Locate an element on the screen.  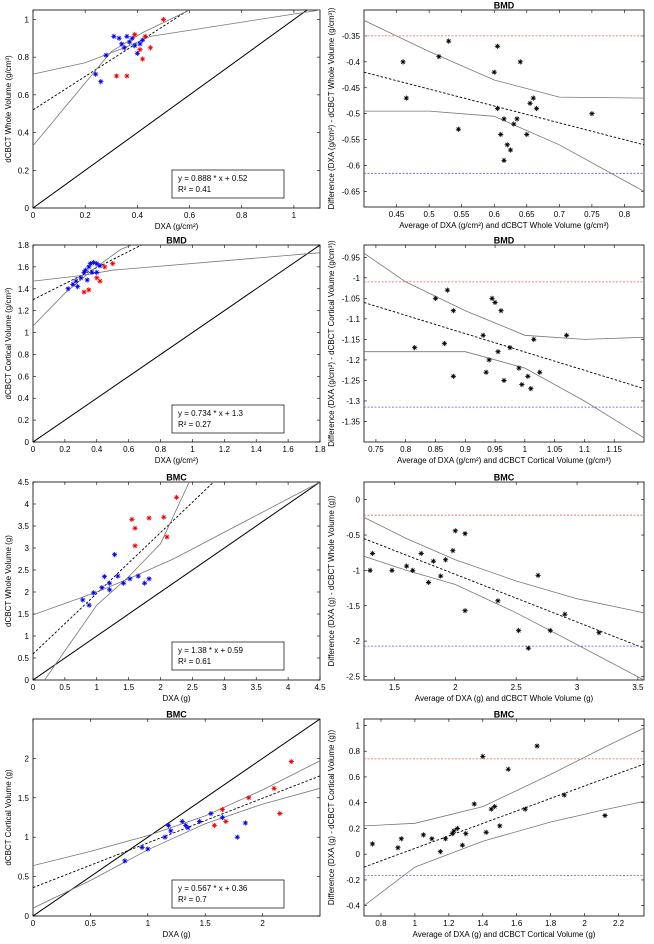
y-tick-label: 1.6 is located at coordinates (24, 267).